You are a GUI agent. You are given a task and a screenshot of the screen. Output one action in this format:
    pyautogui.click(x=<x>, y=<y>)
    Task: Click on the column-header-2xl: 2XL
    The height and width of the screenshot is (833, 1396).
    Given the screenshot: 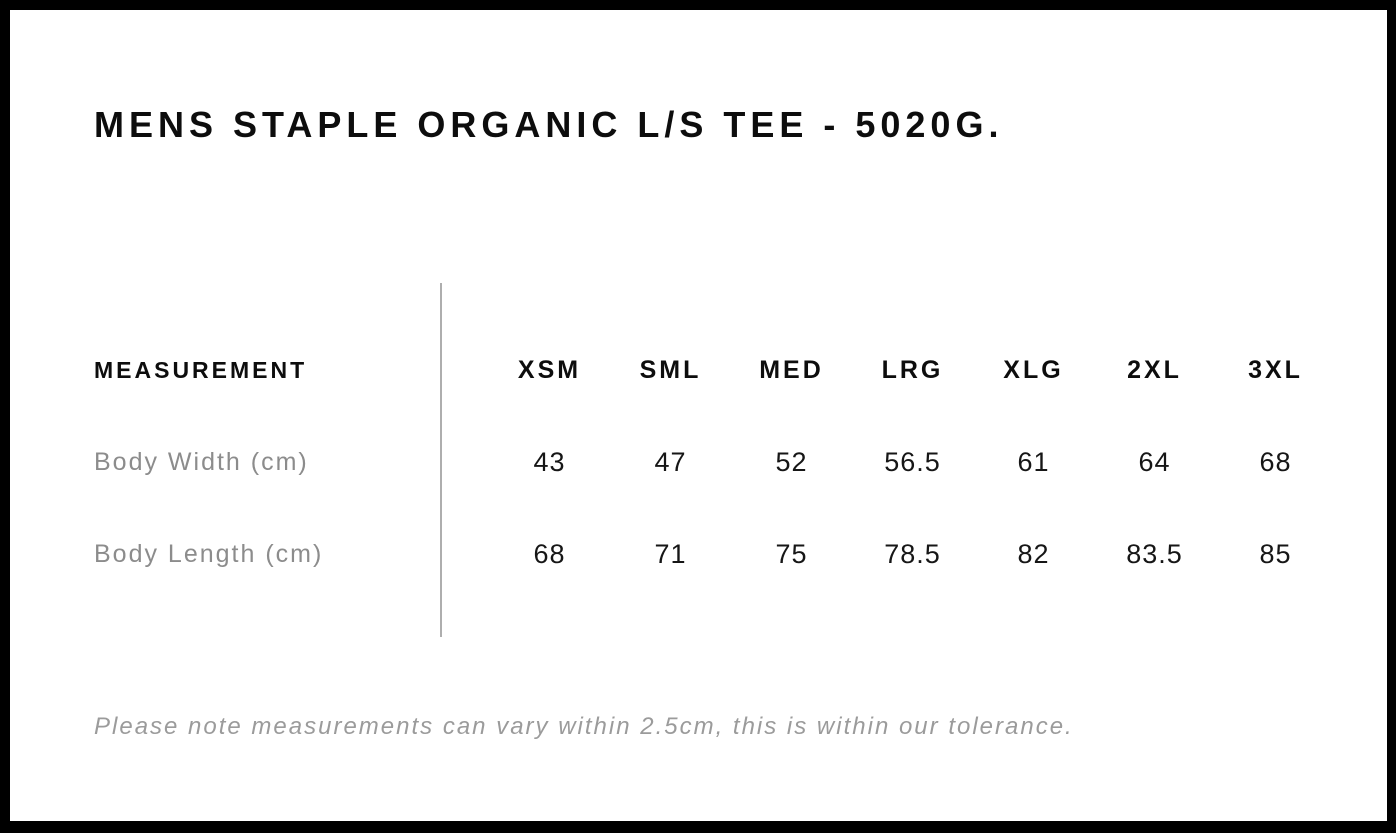 What is the action you would take?
    pyautogui.click(x=1154, y=369)
    